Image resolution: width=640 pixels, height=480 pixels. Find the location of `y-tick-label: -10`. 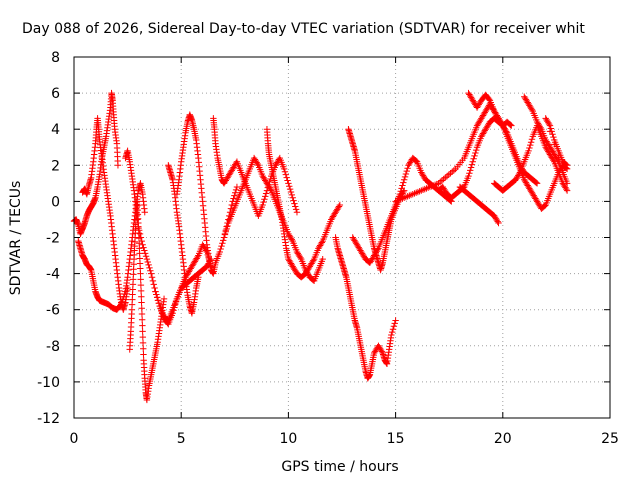

y-tick-label: -10 is located at coordinates (48, 383).